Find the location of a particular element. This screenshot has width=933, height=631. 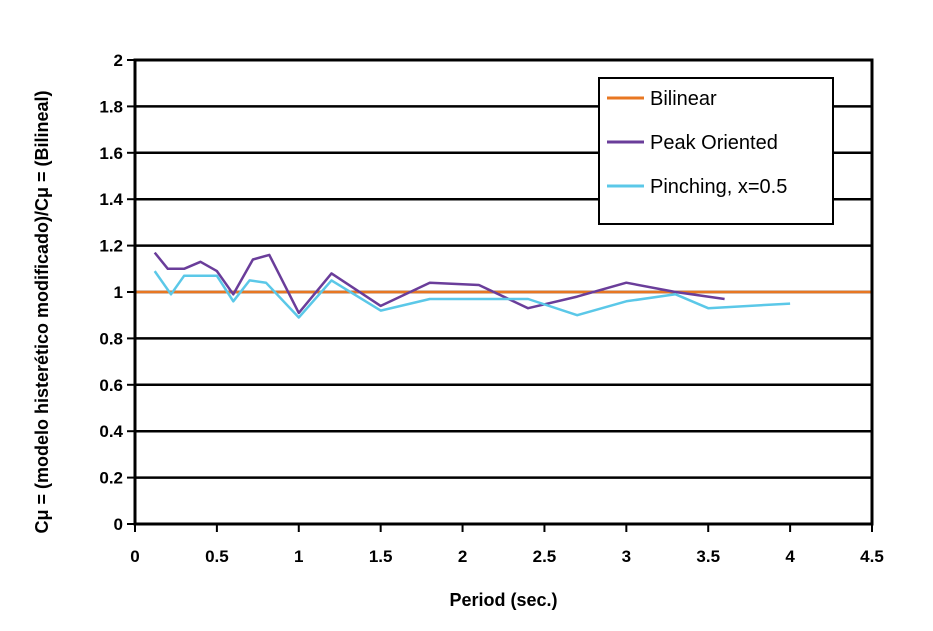

series-layer is located at coordinates (472, 285).